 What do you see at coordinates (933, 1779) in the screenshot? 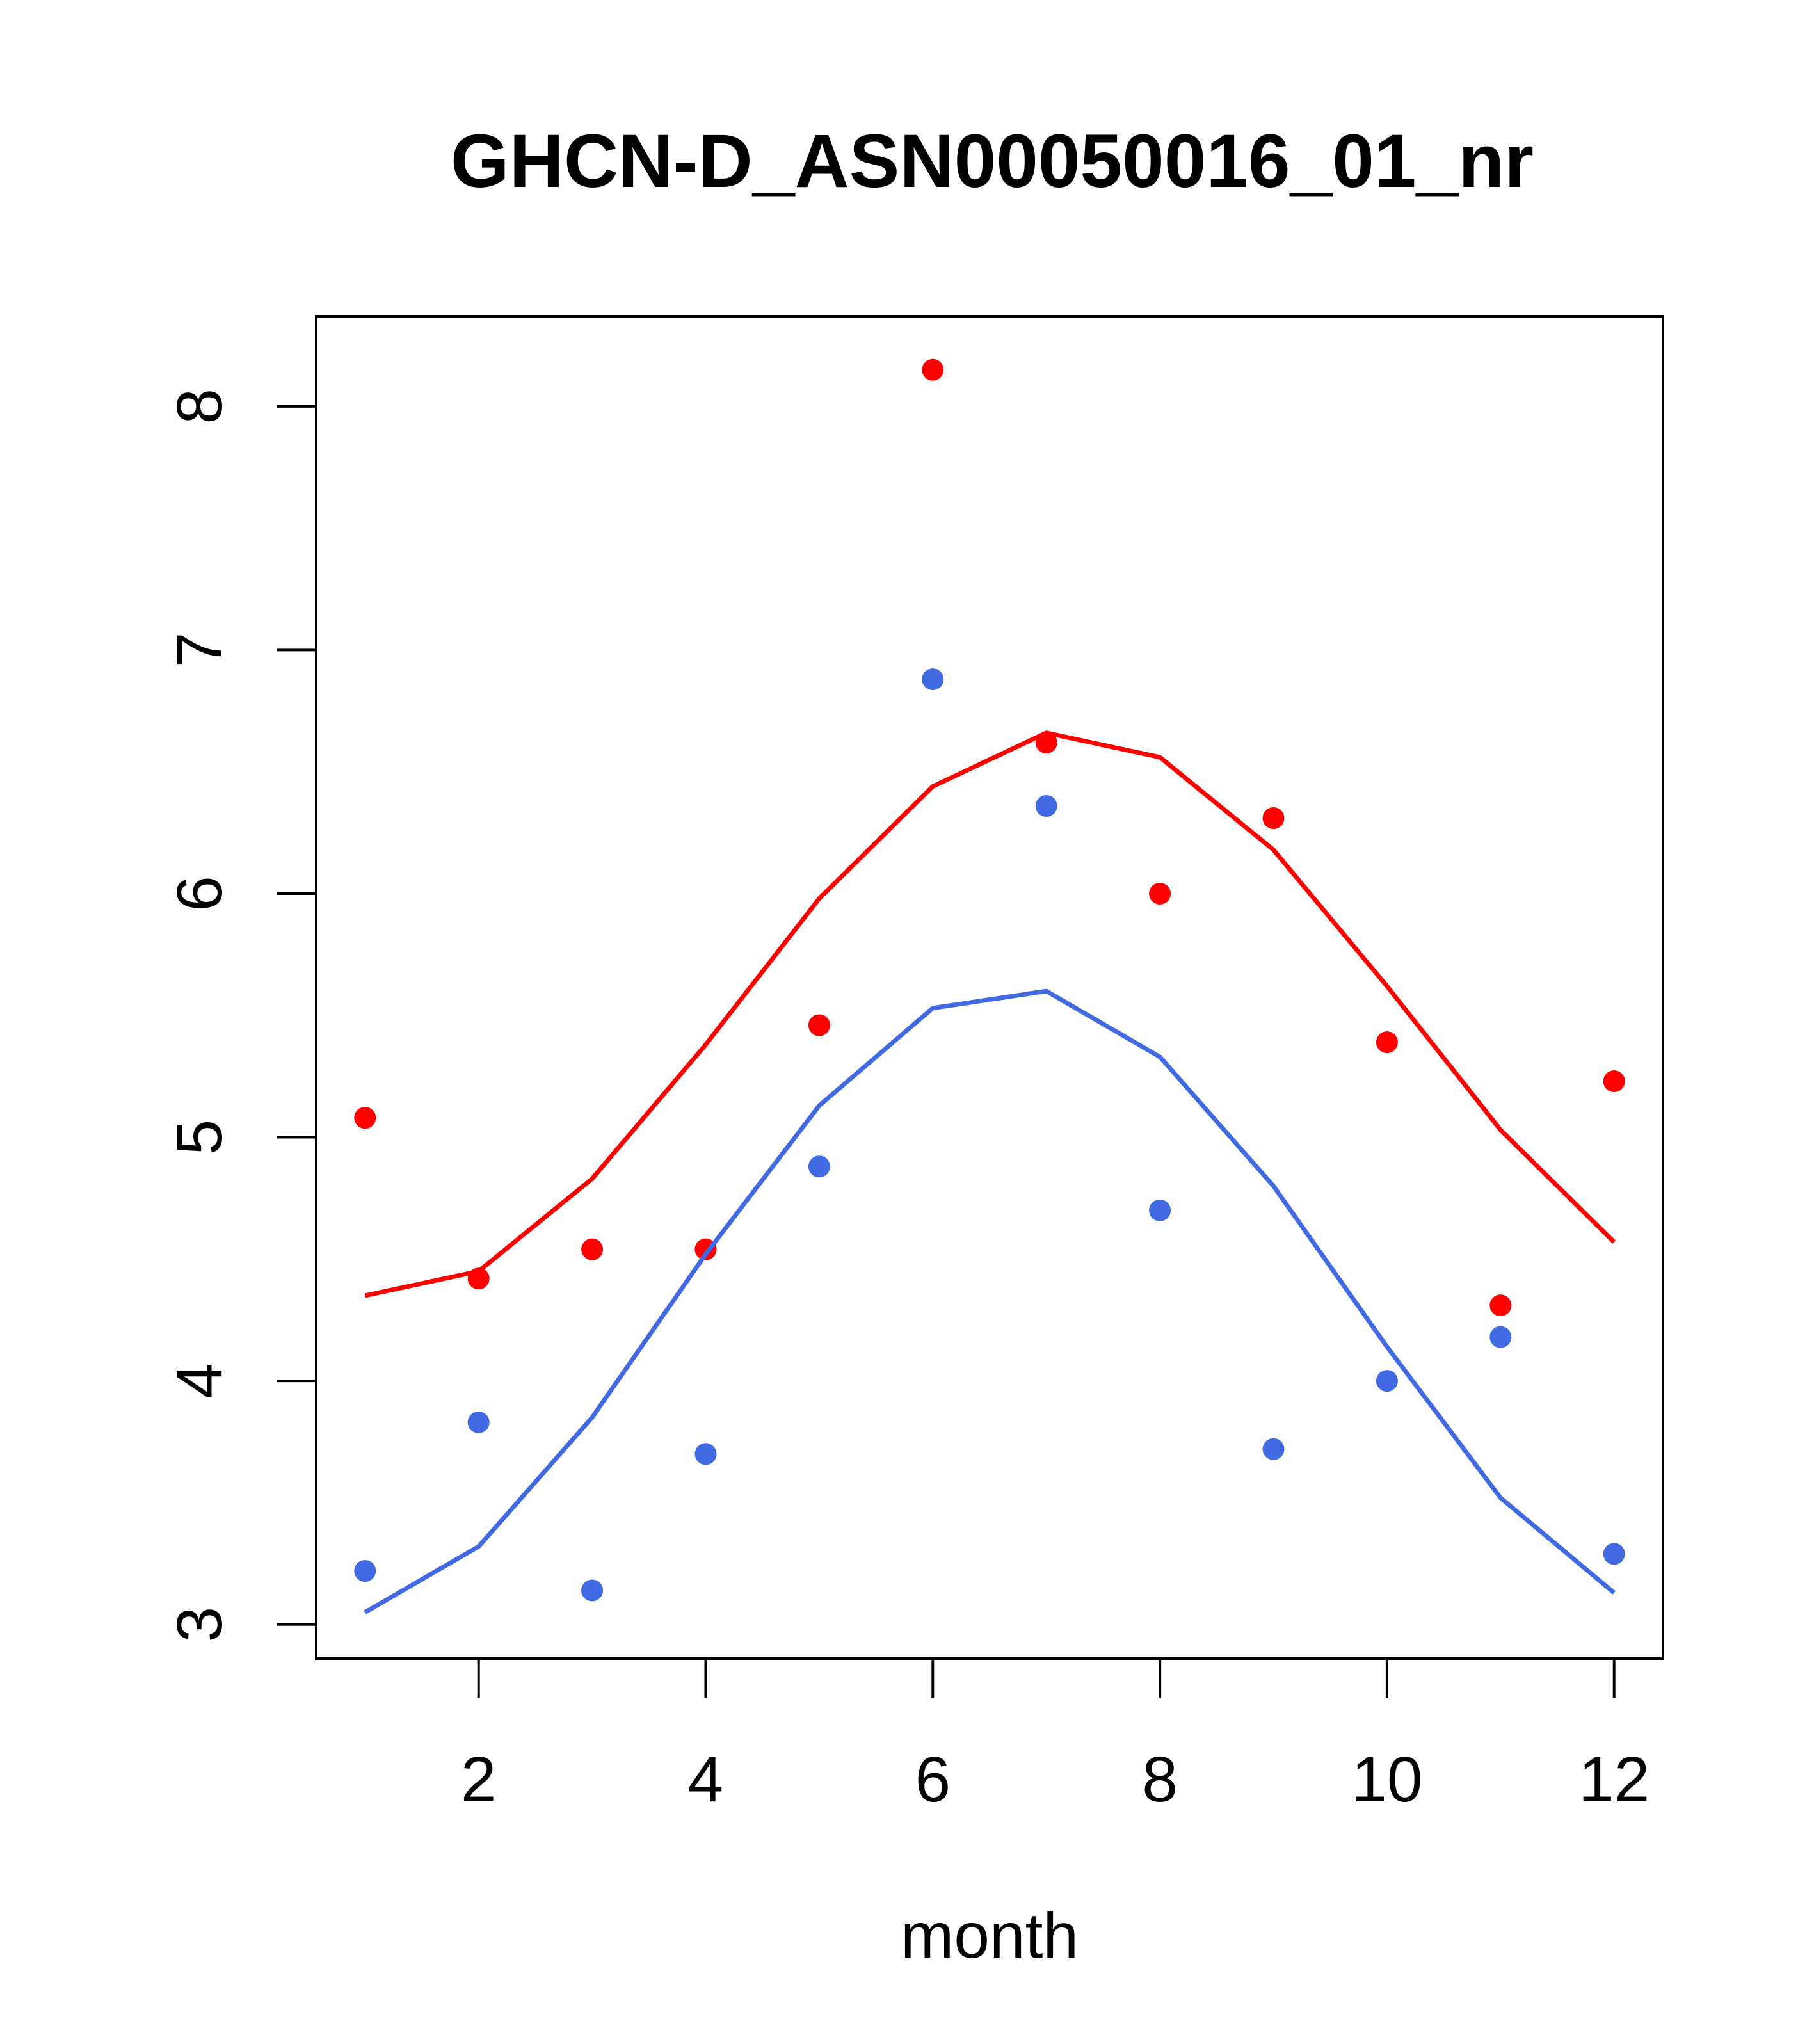
I see `x-tick-label: 6` at bounding box center [933, 1779].